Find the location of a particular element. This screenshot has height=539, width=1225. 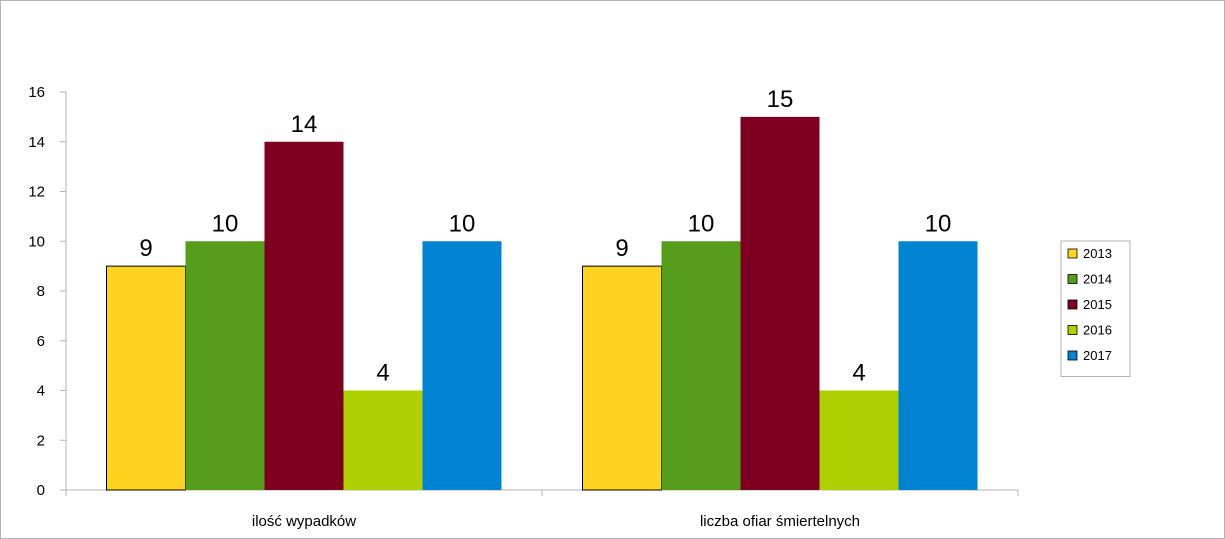

y-tick-label: 4 is located at coordinates (41, 391).